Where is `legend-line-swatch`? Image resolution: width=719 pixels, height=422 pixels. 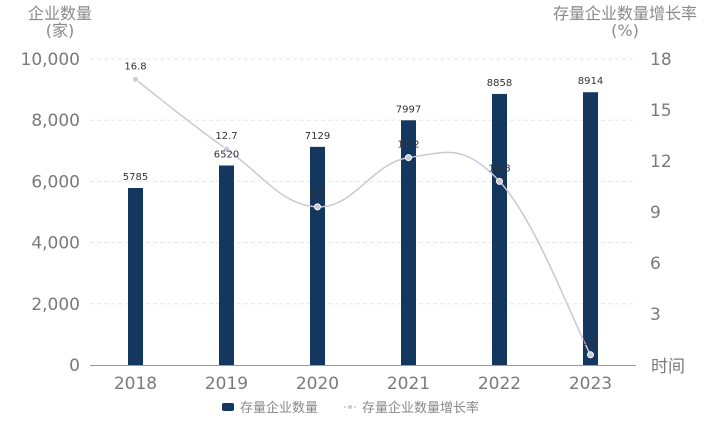
legend-line-swatch is located at coordinates (350, 407).